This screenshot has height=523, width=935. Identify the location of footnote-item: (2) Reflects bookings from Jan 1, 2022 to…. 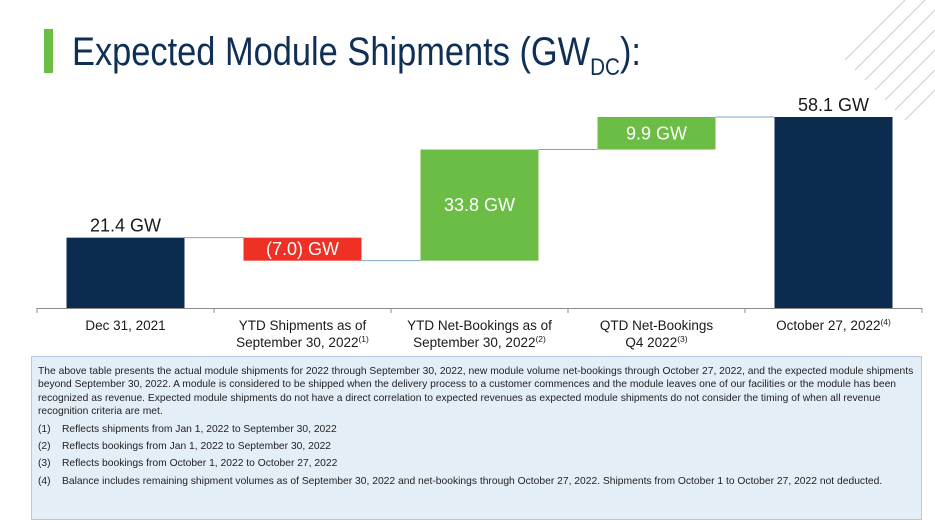
(476, 446).